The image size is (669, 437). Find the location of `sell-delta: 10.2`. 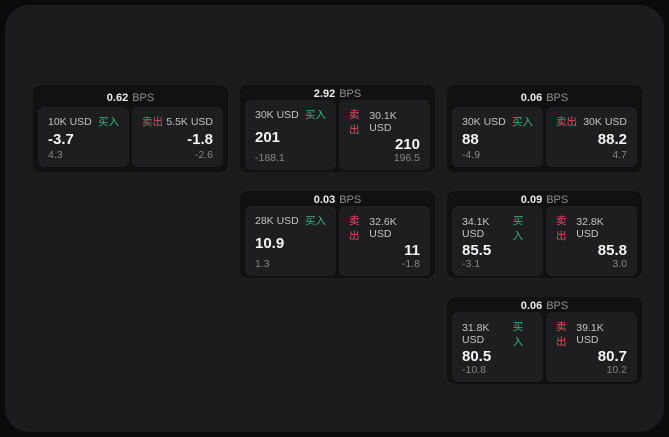

sell-delta: 10.2 is located at coordinates (616, 370).